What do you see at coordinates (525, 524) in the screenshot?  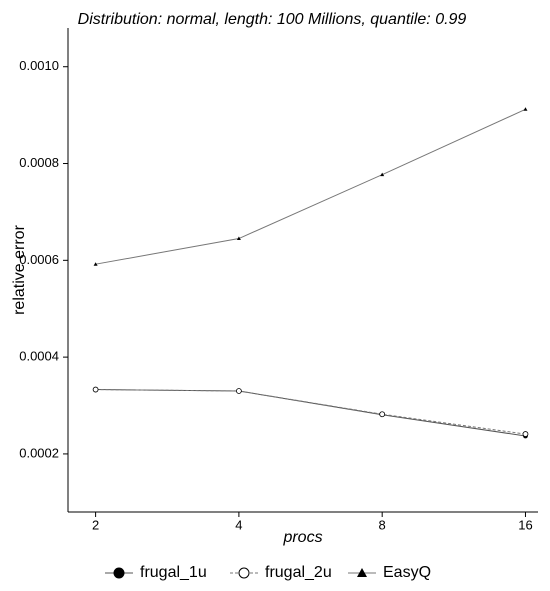 I see `x-tick-label: 16` at bounding box center [525, 524].